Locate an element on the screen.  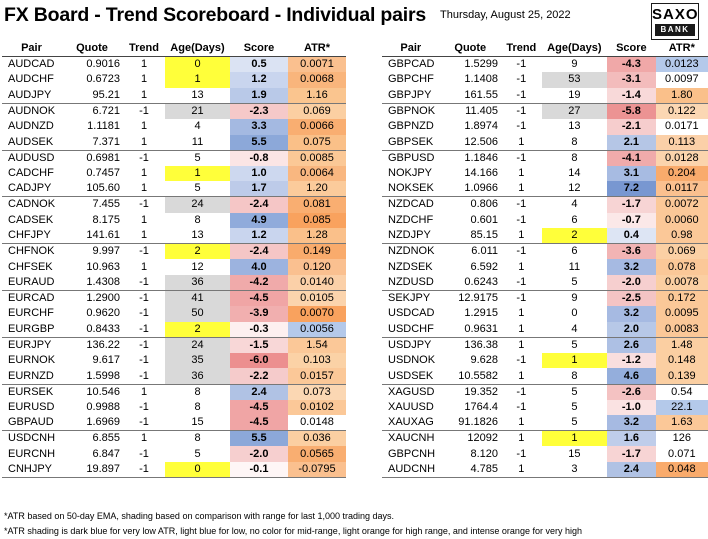
score-cell: -4.5 is located at coordinates (259, 423).